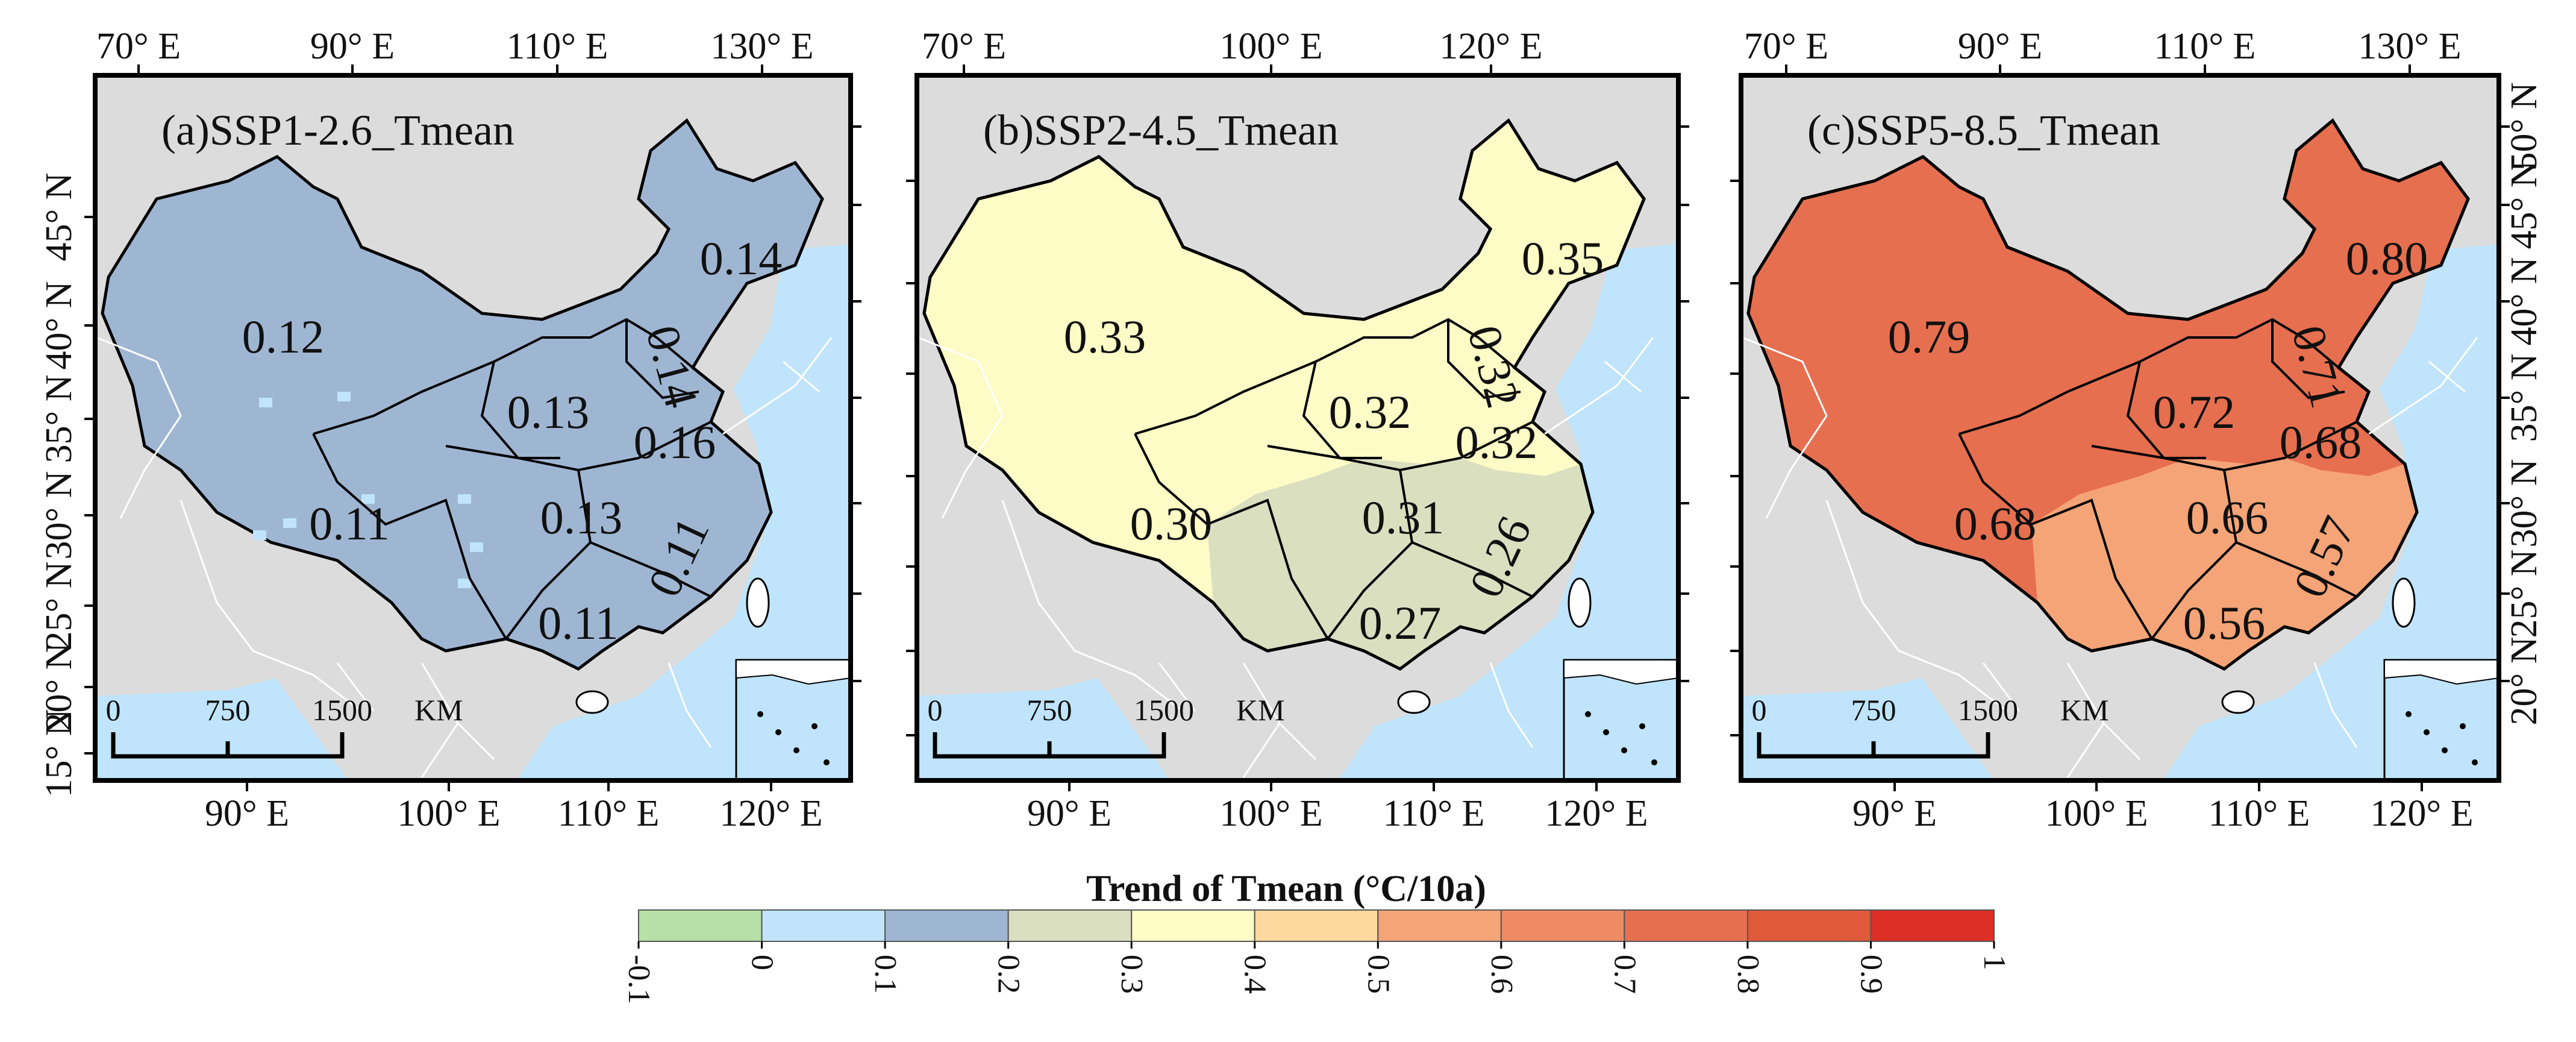  What do you see at coordinates (2525, 680) in the screenshot?
I see `right-latitude-tick: 20° N` at bounding box center [2525, 680].